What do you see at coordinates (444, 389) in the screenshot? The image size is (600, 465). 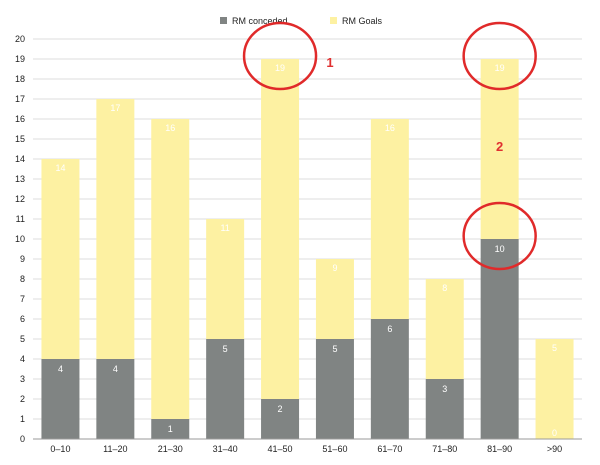 I see `data-label-conceded: 3` at bounding box center [444, 389].